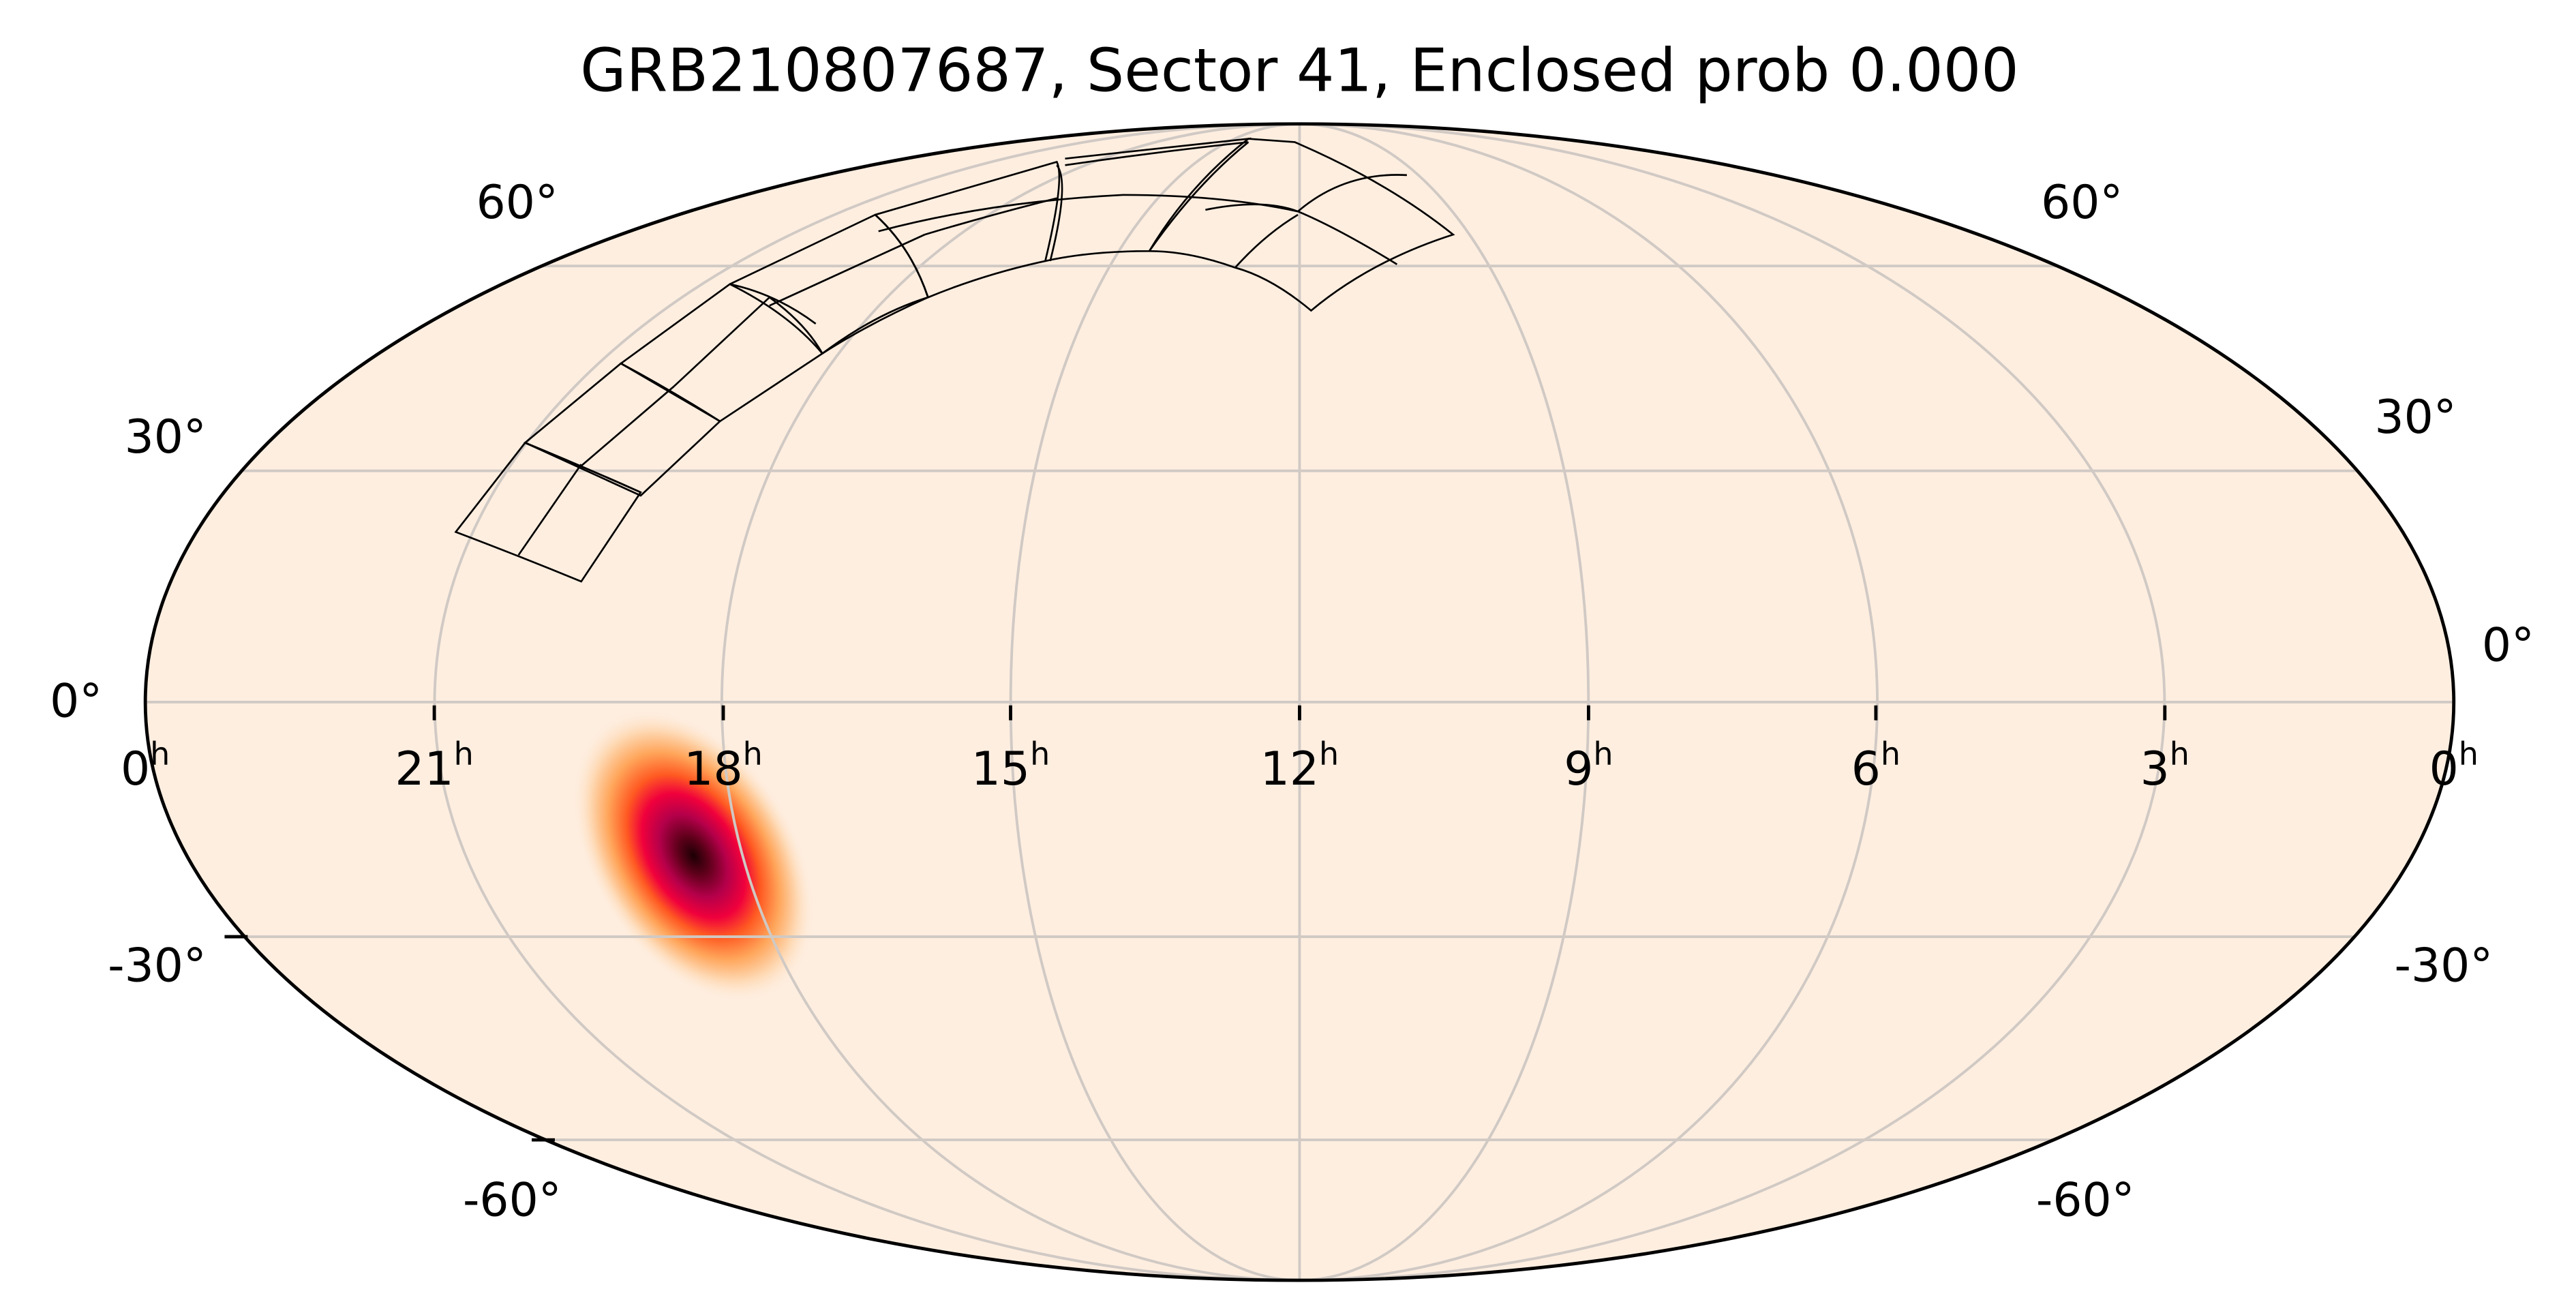 This screenshot has width=2576, height=1315. Describe the element at coordinates (723, 766) in the screenshot. I see `ra-label-18h: 18h` at that location.